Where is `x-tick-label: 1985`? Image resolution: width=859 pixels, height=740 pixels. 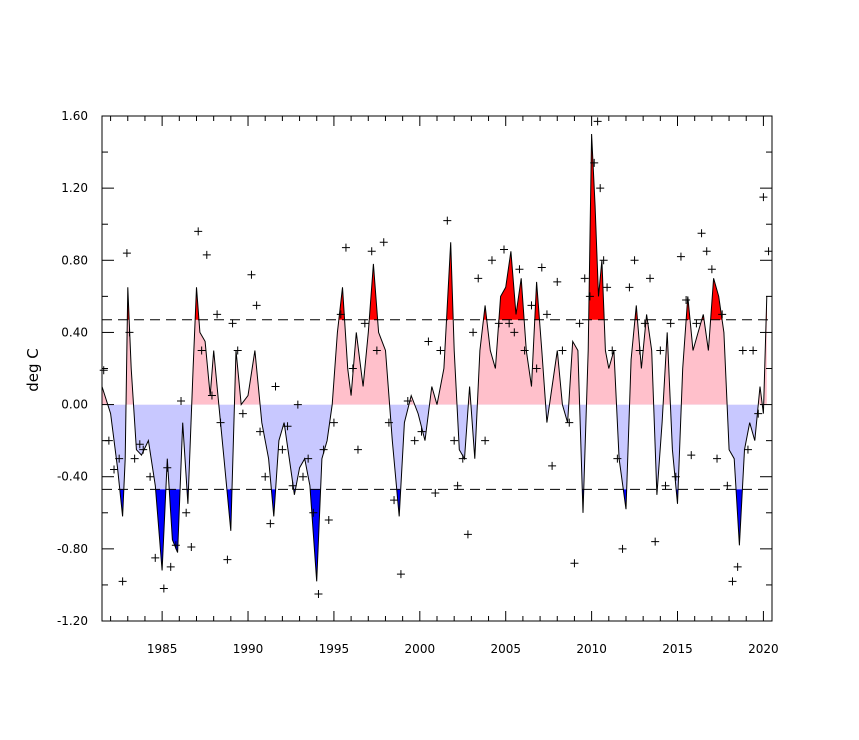
x-tick-label: 1985 is located at coordinates (162, 649).